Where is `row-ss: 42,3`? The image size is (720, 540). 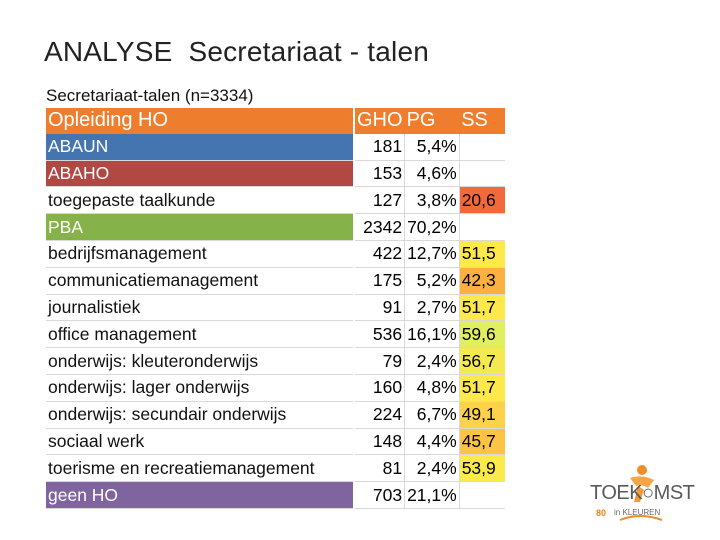
row-ss: 42,3 is located at coordinates (482, 281).